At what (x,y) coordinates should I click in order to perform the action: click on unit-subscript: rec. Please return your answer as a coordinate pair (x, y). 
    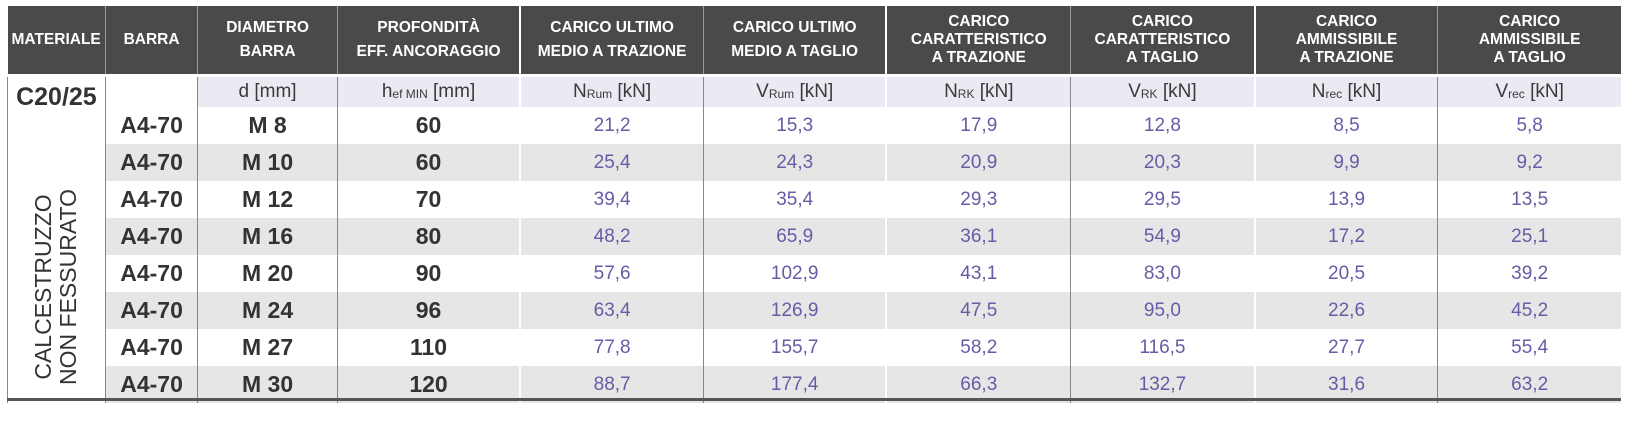
    Looking at the image, I should click on (1516, 94).